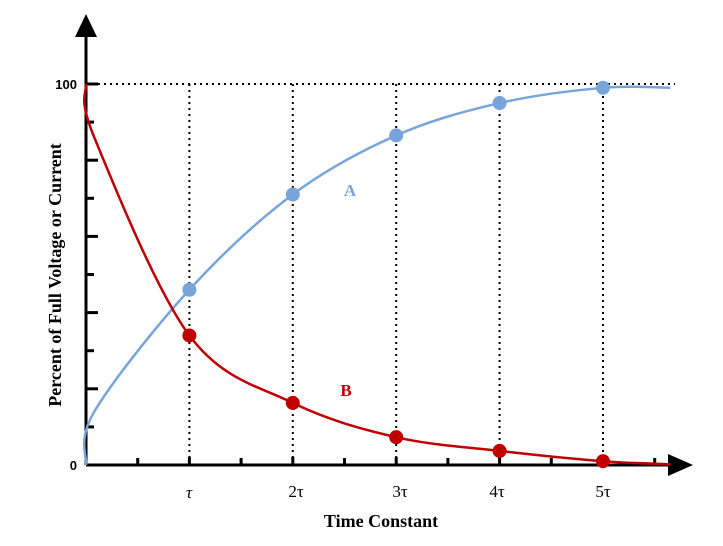  I want to click on x-tick-label-4: 4τ, so click(497, 491).